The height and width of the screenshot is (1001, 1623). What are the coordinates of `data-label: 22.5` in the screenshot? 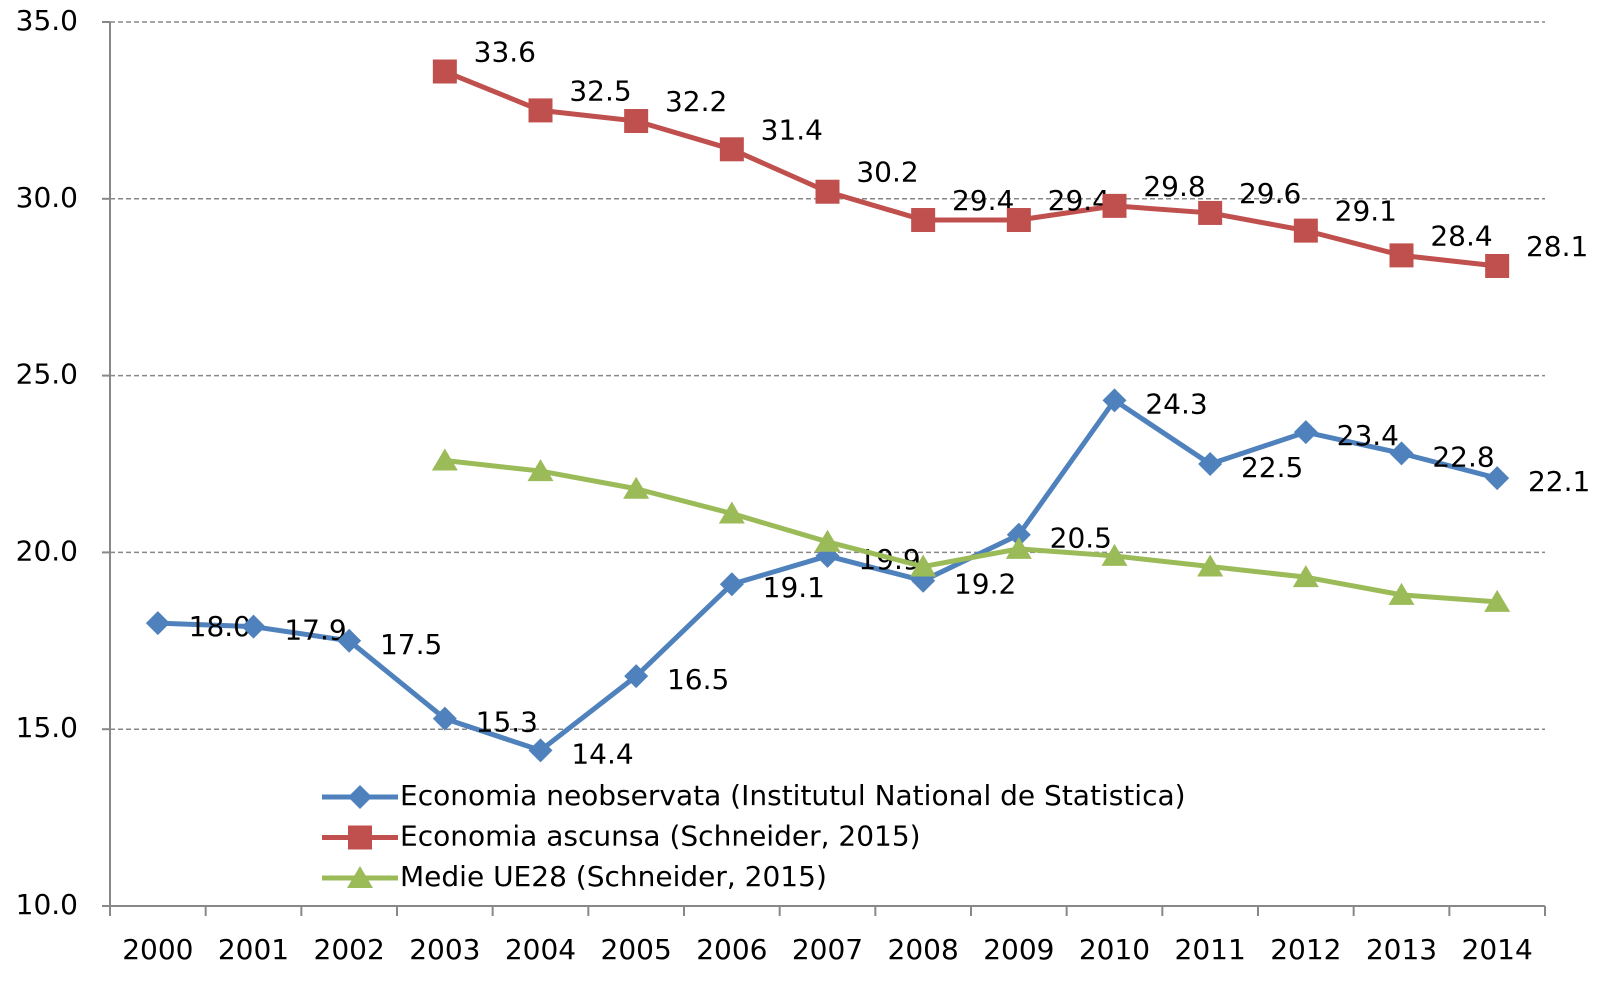 It's located at (1272, 467).